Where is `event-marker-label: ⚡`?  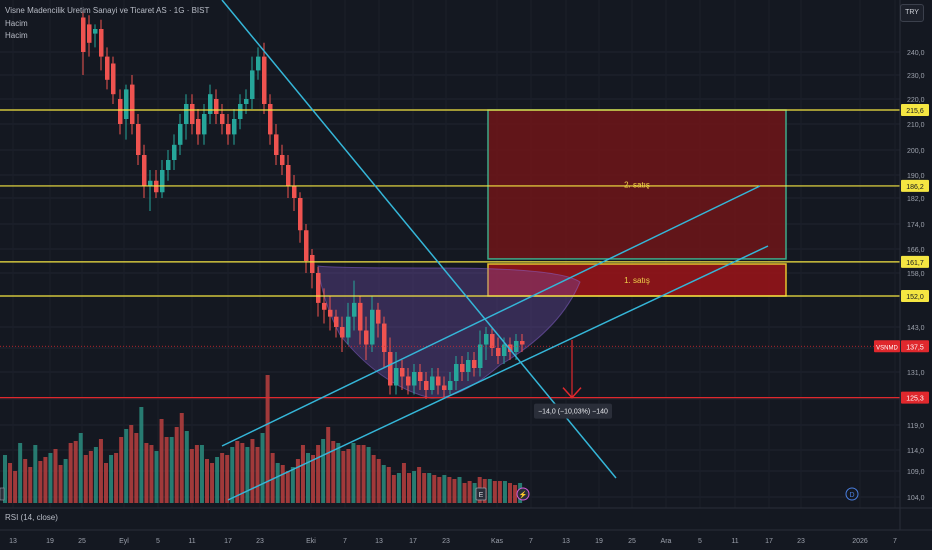 event-marker-label: ⚡ is located at coordinates (523, 494).